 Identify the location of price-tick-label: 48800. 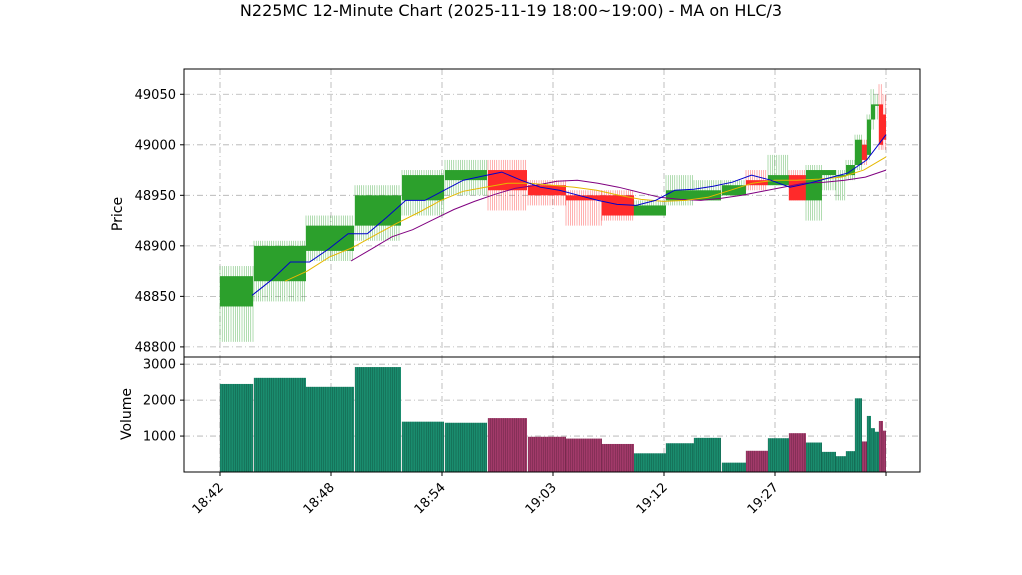
(155, 347).